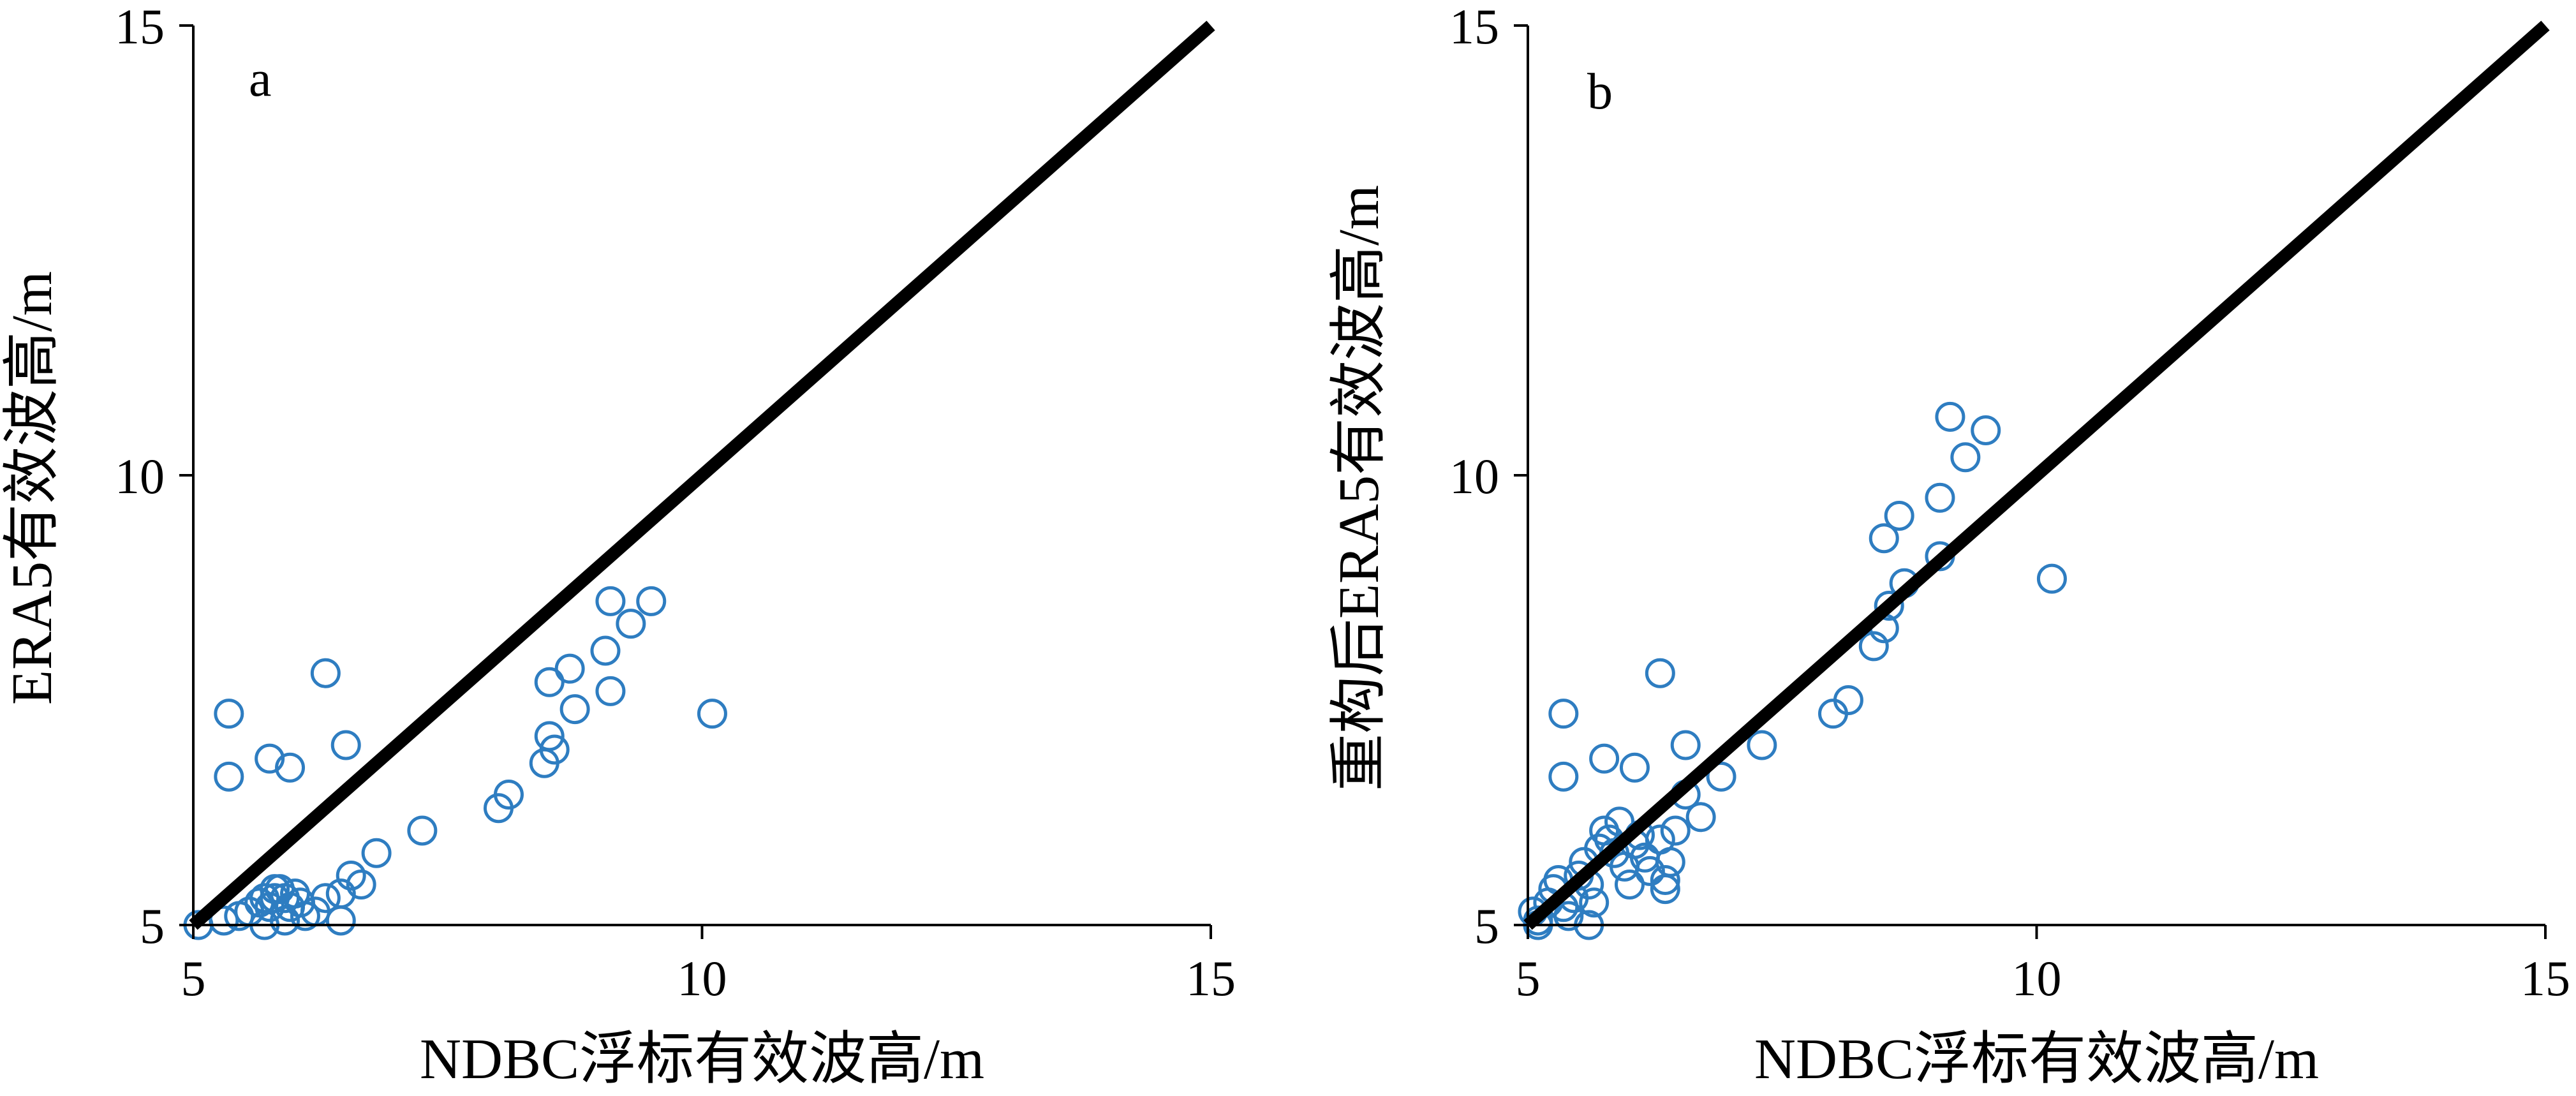 This screenshot has height=1096, width=2576. I want to click on panel-label: b, so click(1600, 92).